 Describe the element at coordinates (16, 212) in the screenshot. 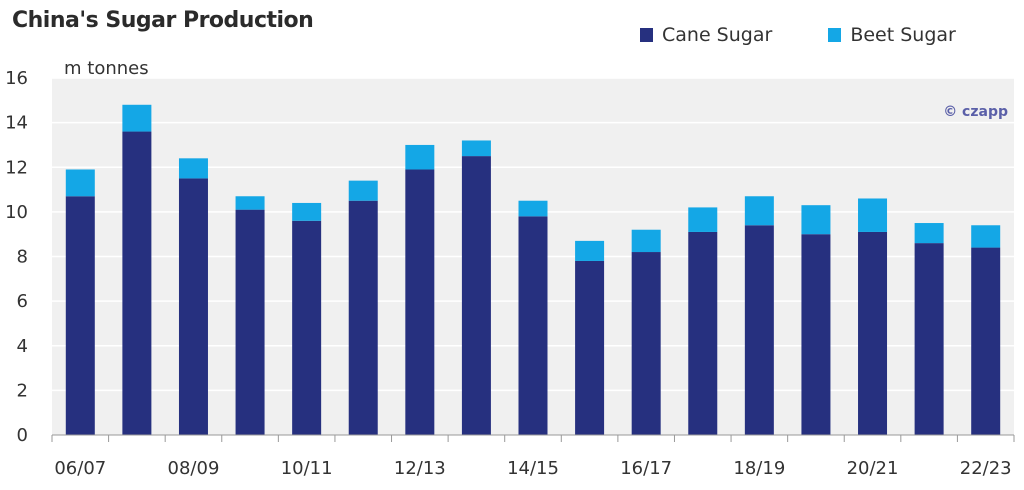

I see `y-tick-label: 10` at that location.